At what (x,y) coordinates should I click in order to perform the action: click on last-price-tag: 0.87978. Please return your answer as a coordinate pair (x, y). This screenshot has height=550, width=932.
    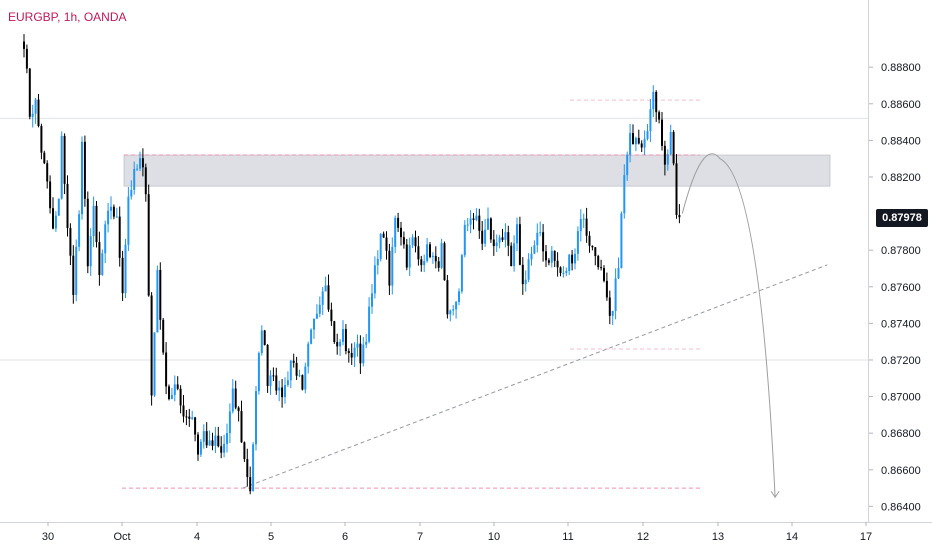
    Looking at the image, I should click on (902, 217).